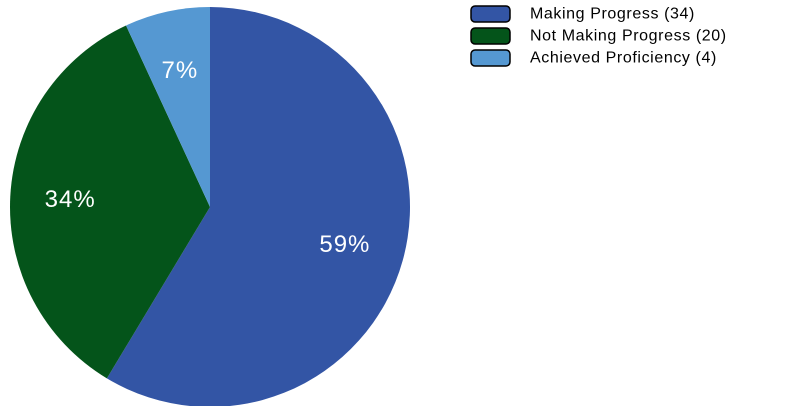  What do you see at coordinates (623, 58) in the screenshot?
I see `legend-label: Achieved Proficiency (4)` at bounding box center [623, 58].